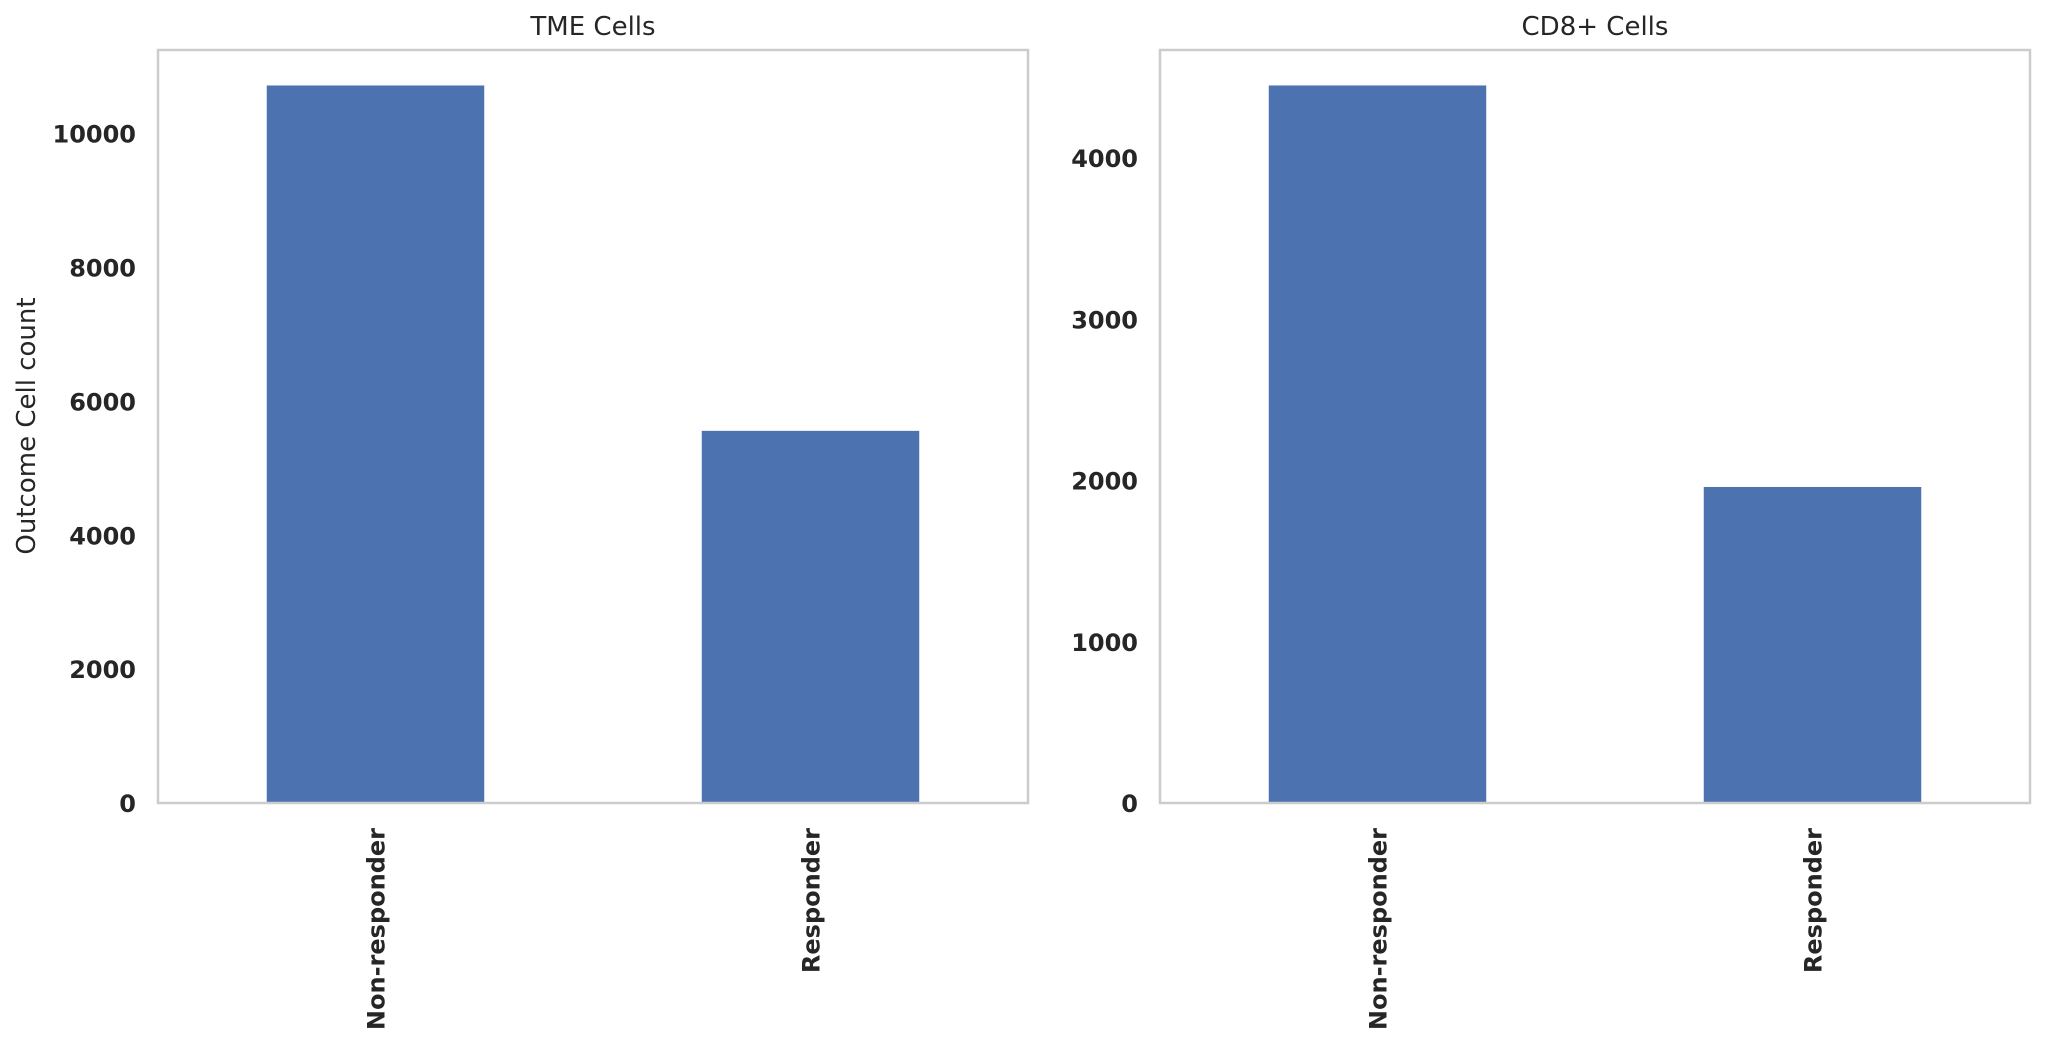  What do you see at coordinates (102, 269) in the screenshot?
I see `y-tick-label: 8000` at bounding box center [102, 269].